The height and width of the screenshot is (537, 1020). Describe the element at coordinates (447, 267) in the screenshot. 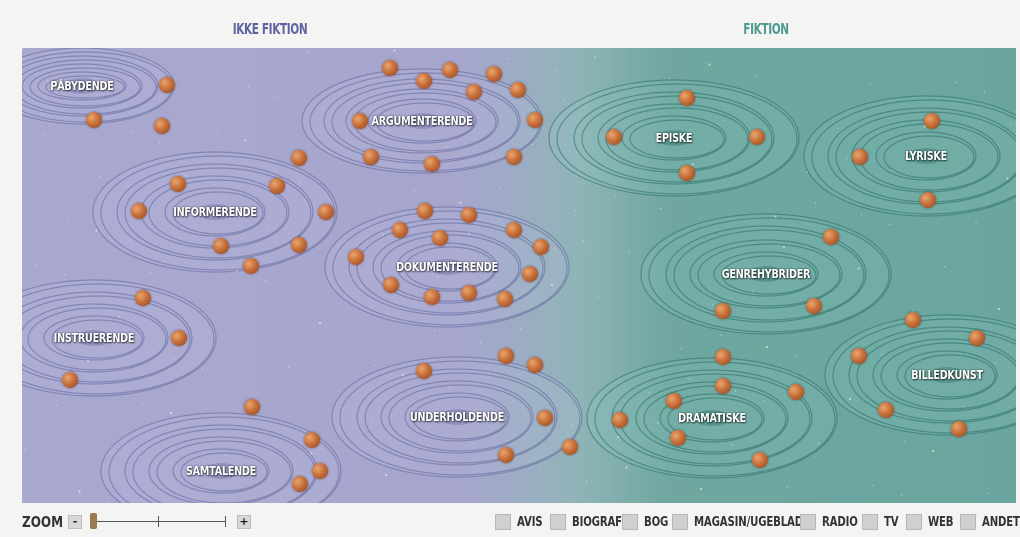

I see `galaxy-label-dokumenterende: DOKUMENTERENDE` at that location.